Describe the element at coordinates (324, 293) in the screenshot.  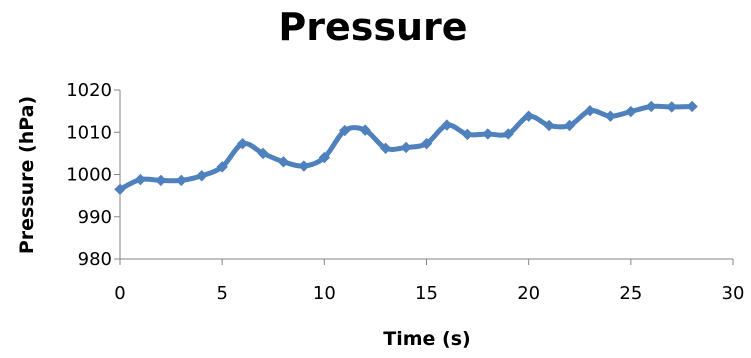
I see `x-tick-label: 10` at that location.